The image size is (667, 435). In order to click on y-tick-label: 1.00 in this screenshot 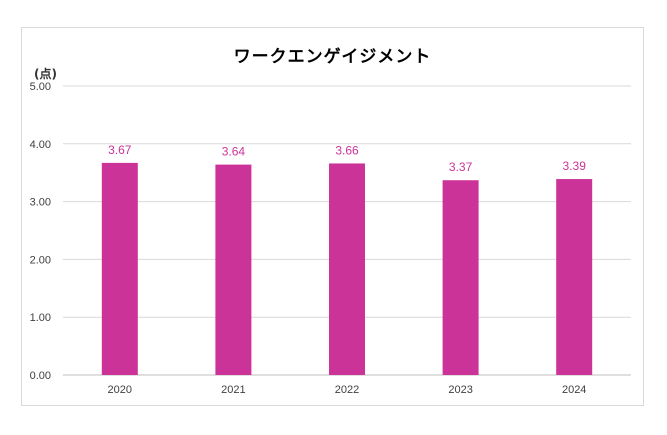, I will do `click(40, 318)`.